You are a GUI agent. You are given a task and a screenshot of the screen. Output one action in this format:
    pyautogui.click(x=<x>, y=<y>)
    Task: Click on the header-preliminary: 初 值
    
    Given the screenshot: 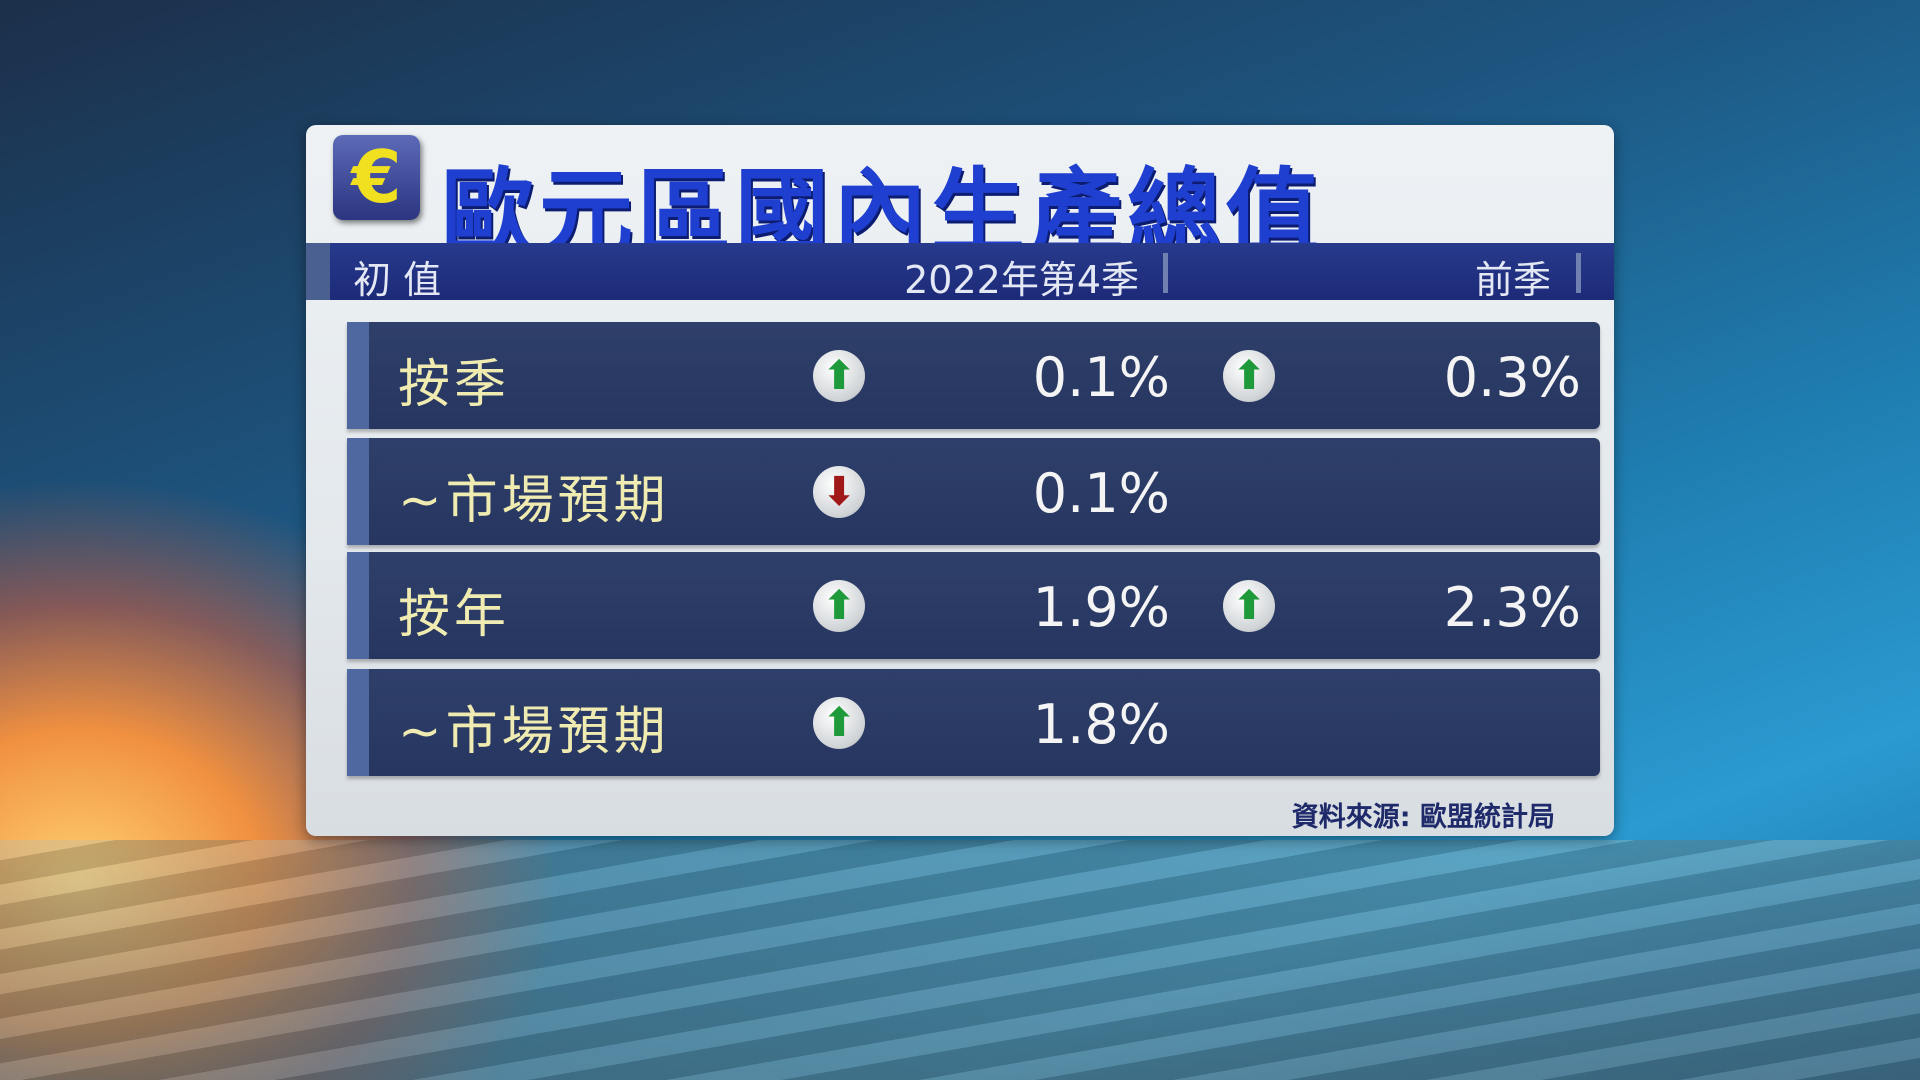 What is the action you would take?
    pyautogui.click(x=397, y=280)
    